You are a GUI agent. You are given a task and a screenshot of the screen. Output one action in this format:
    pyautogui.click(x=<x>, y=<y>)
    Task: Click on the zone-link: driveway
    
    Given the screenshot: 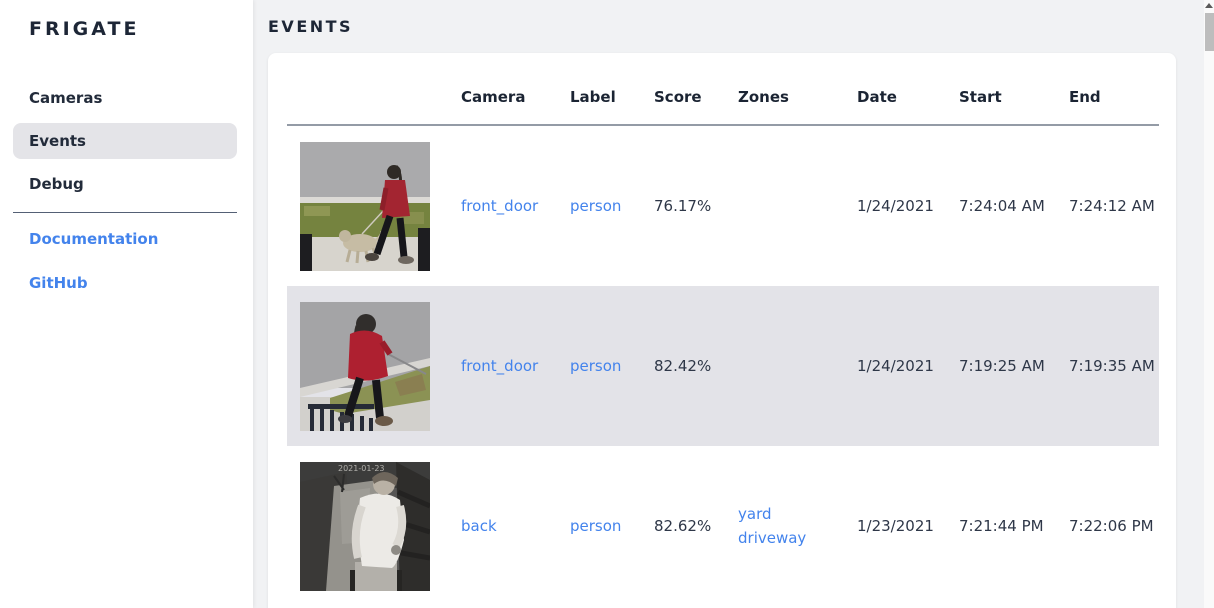 What is the action you would take?
    pyautogui.click(x=772, y=538)
    